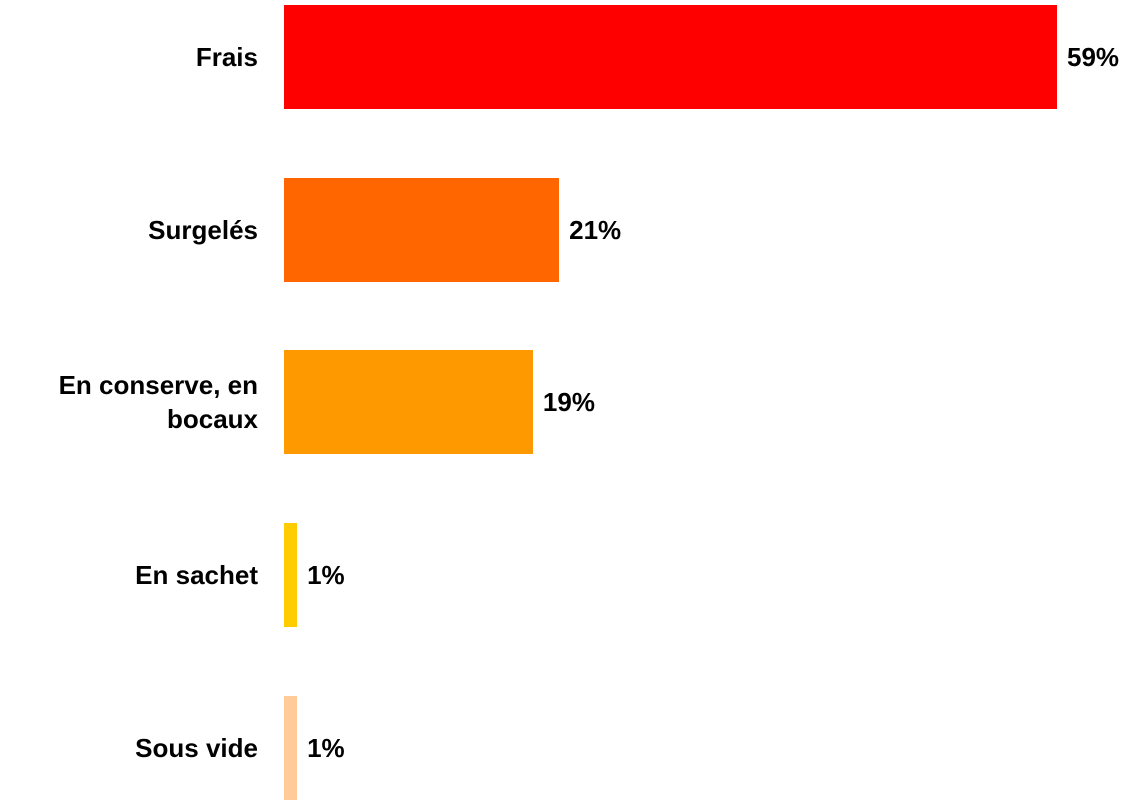 This screenshot has height=800, width=1136. Describe the element at coordinates (158, 402) in the screenshot. I see `category-label: En conserve, en bocaux` at that location.